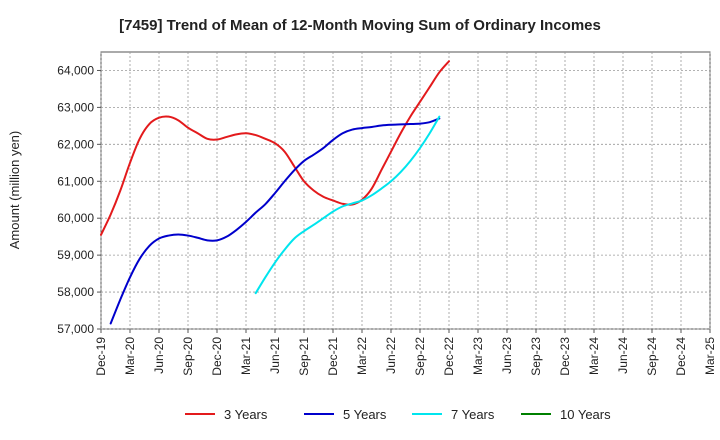 The image size is (720, 440). What do you see at coordinates (304, 356) in the screenshot?
I see `x-tick-label: Sep-21` at bounding box center [304, 356].